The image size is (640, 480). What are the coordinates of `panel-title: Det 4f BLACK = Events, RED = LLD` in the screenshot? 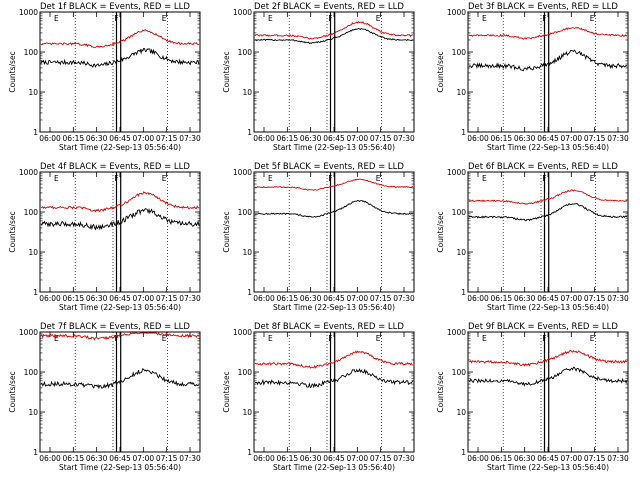 It's located at (115, 167).